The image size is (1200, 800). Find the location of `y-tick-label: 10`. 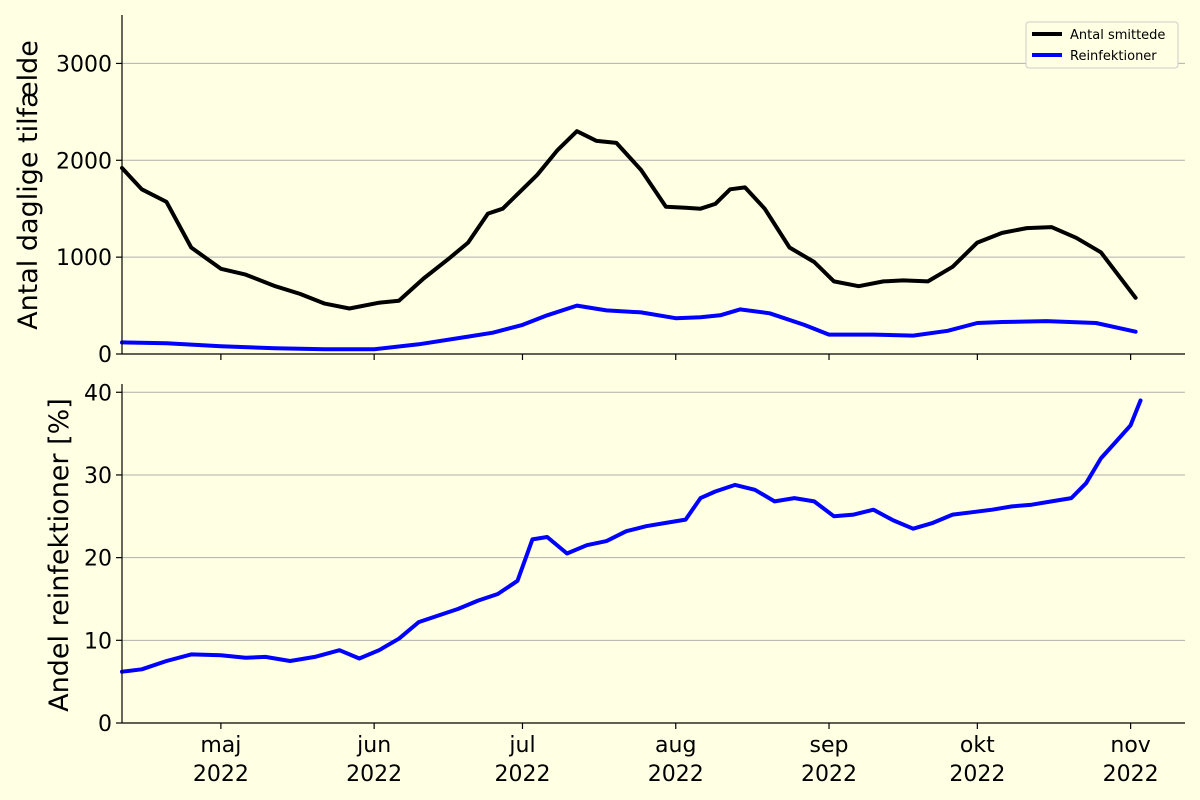

y-tick-label: 10 is located at coordinates (98, 641).